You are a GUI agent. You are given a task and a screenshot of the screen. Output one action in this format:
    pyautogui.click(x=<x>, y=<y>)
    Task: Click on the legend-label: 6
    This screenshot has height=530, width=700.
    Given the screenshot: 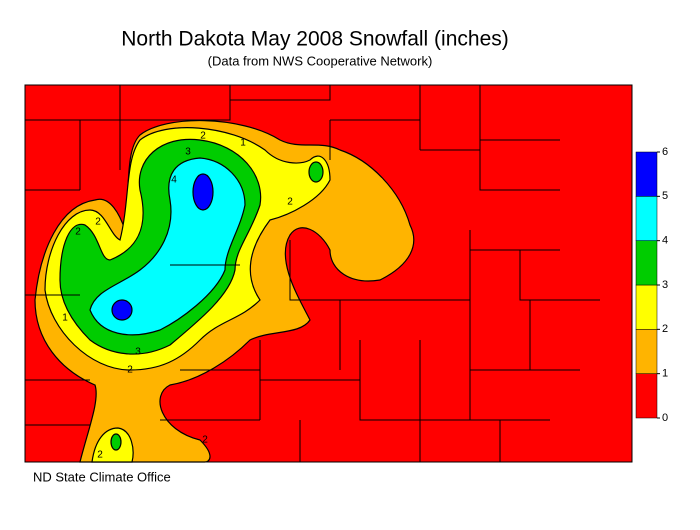 What is the action you would take?
    pyautogui.click(x=665, y=152)
    